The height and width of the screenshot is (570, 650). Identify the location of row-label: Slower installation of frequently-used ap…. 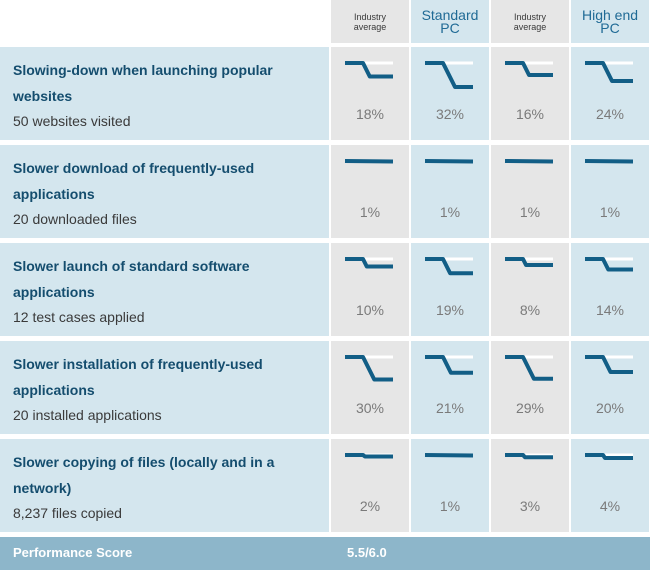
(164, 387).